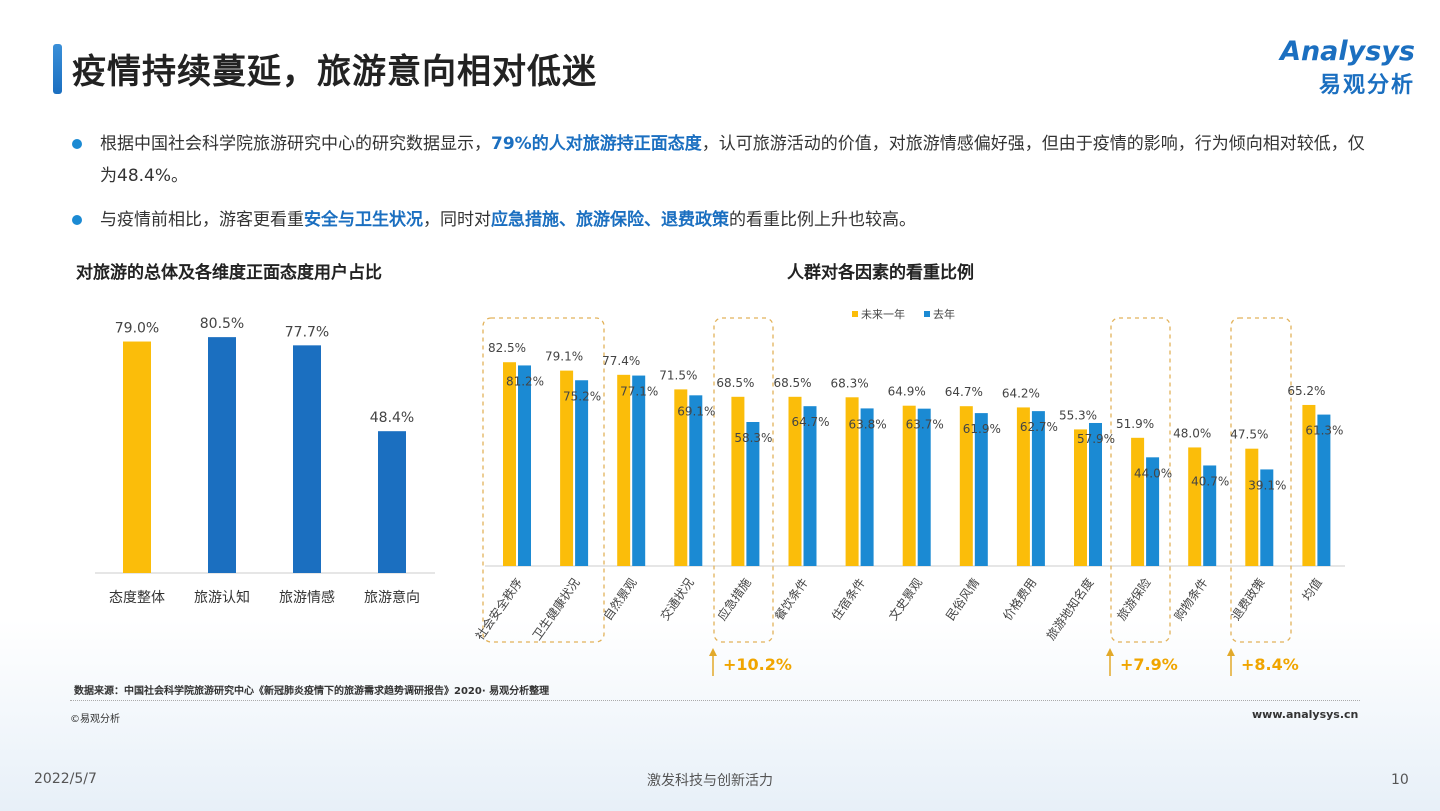 The width and height of the screenshot is (1440, 811). What do you see at coordinates (1312, 589) in the screenshot?
I see `x-tick-label: 均值` at bounding box center [1312, 589].